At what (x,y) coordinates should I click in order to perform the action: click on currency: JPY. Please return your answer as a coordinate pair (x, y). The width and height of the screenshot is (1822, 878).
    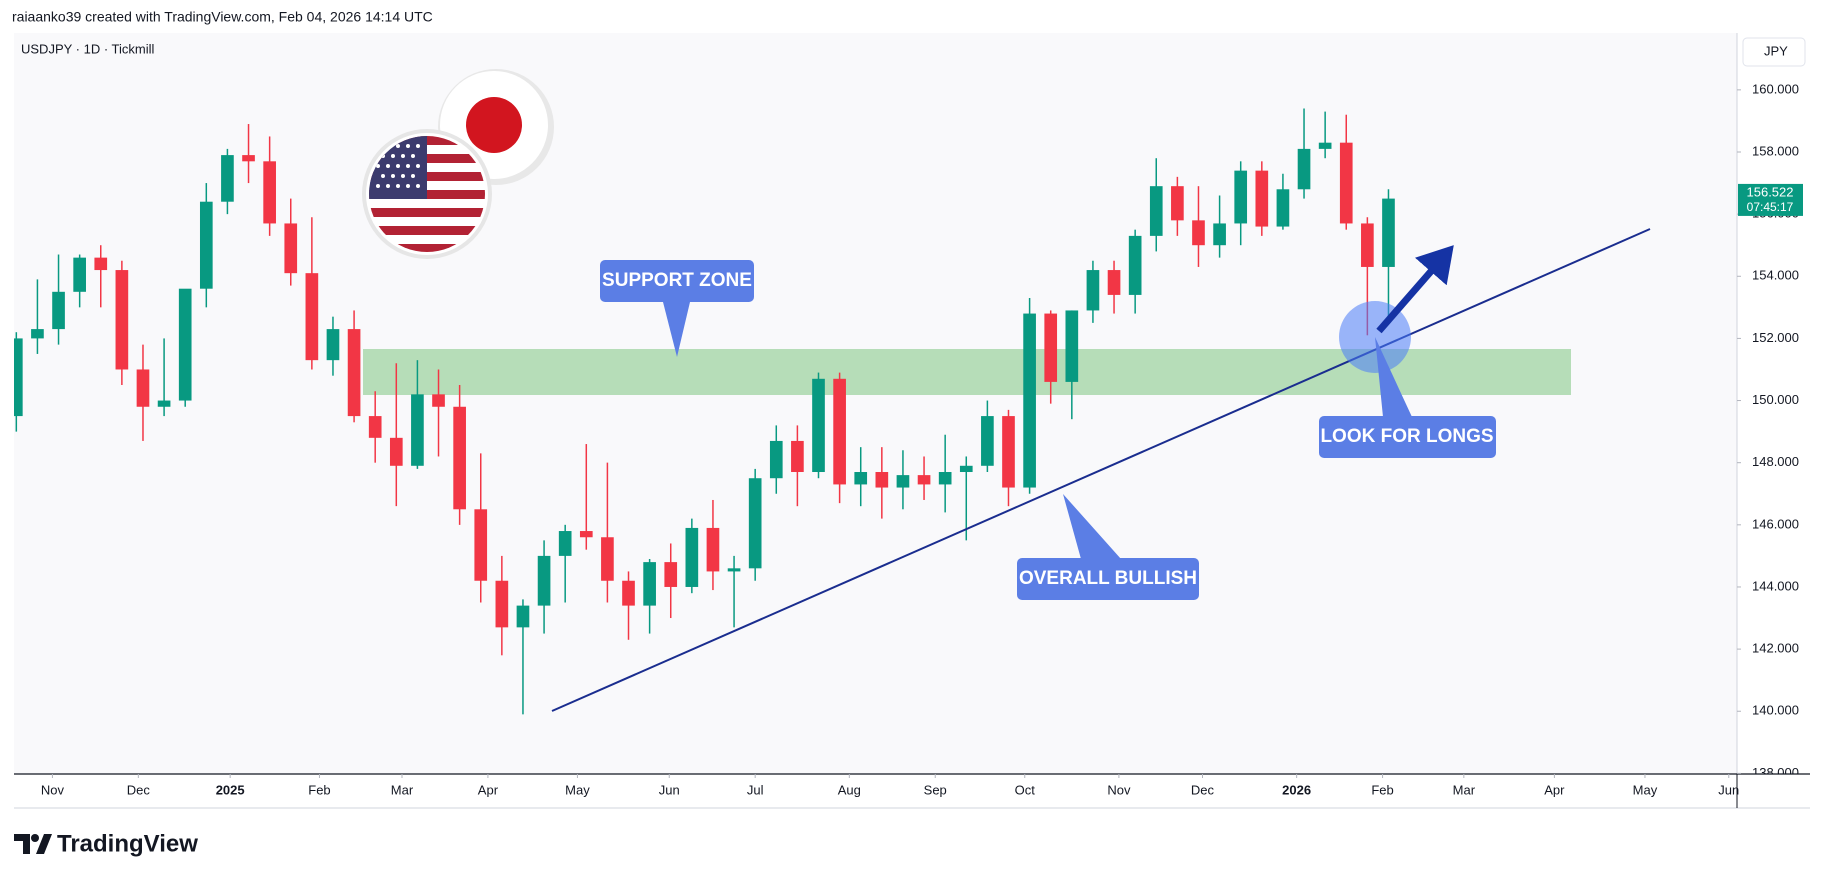
    Looking at the image, I should click on (1776, 50).